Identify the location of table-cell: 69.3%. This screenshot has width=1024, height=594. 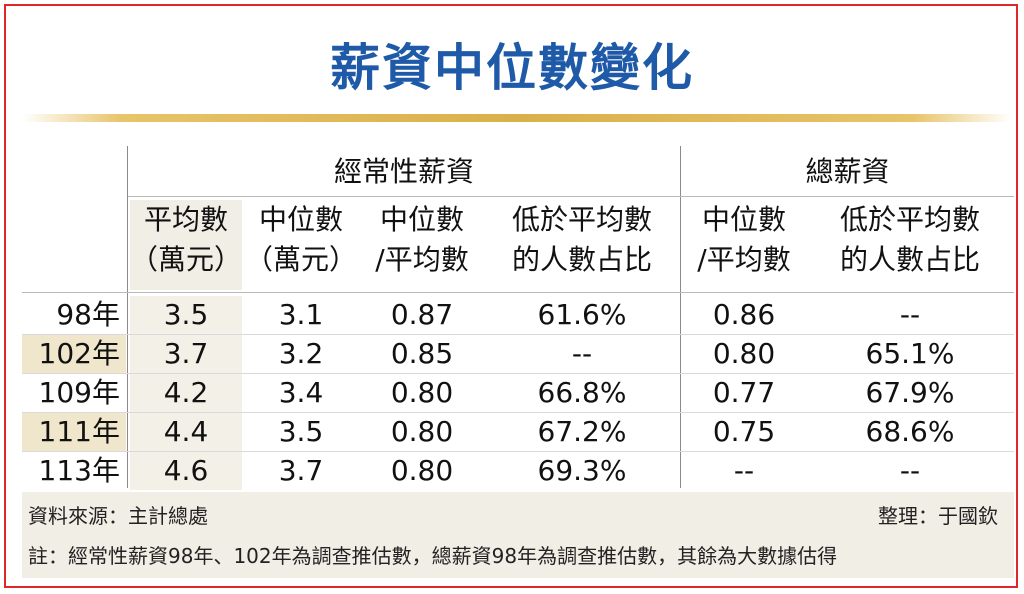
(582, 470).